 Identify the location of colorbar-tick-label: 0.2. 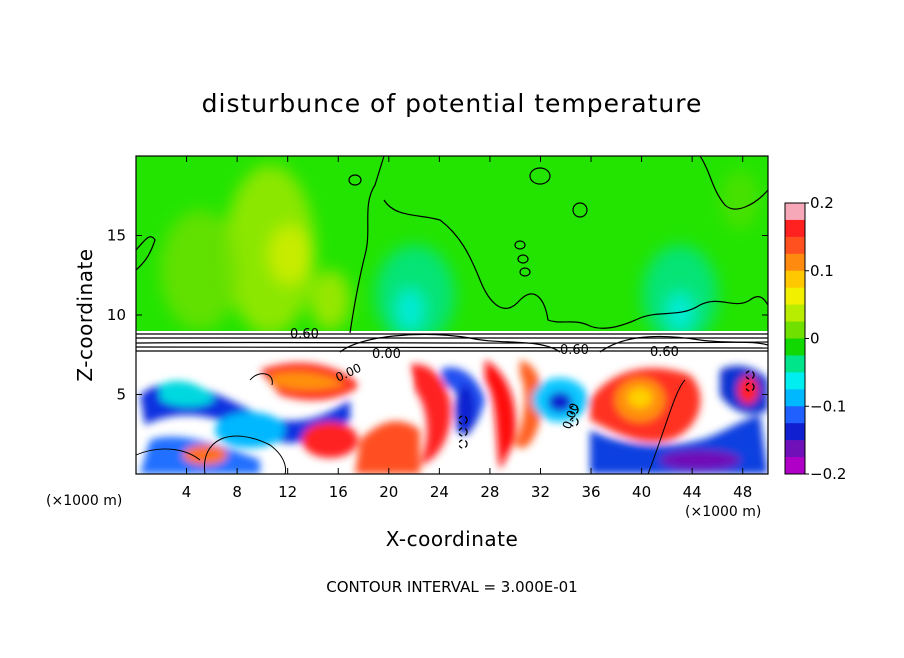
(822, 203).